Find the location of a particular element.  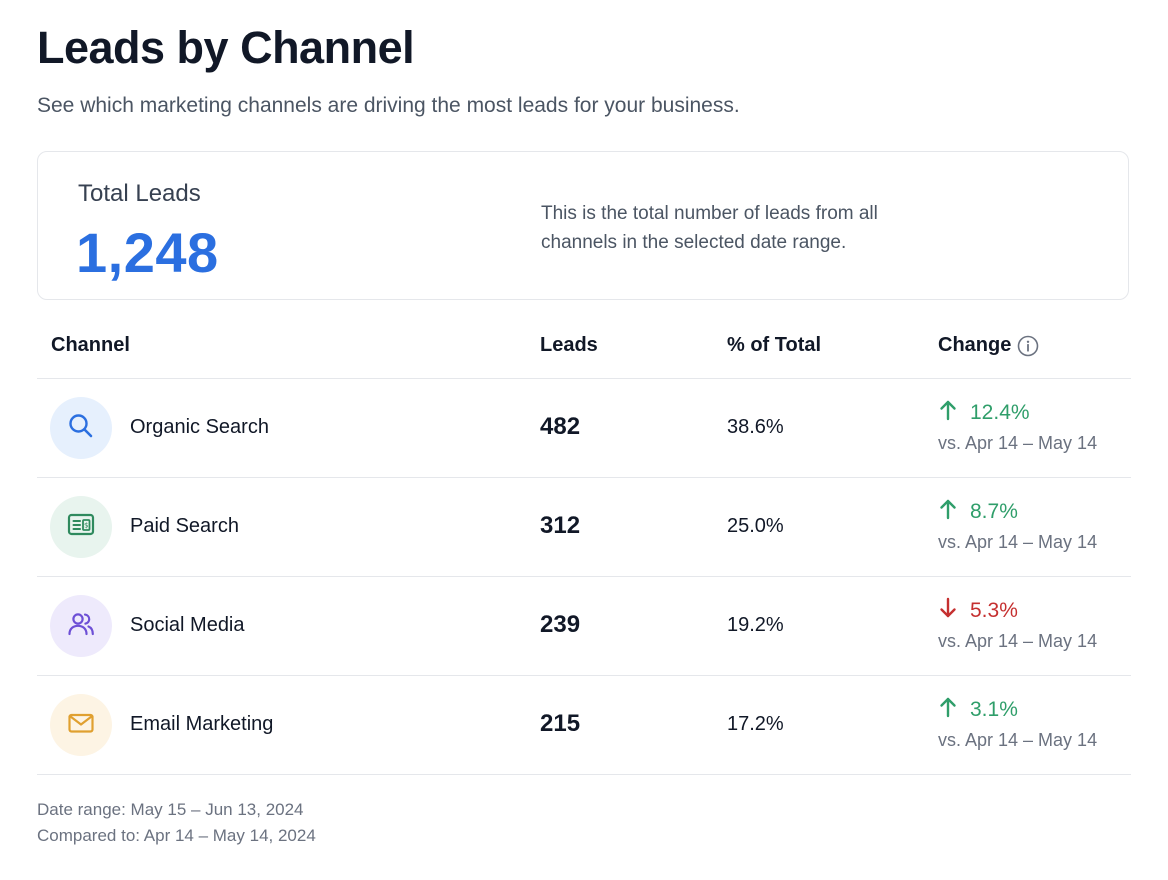

change-percent: 5.3% is located at coordinates (994, 610).